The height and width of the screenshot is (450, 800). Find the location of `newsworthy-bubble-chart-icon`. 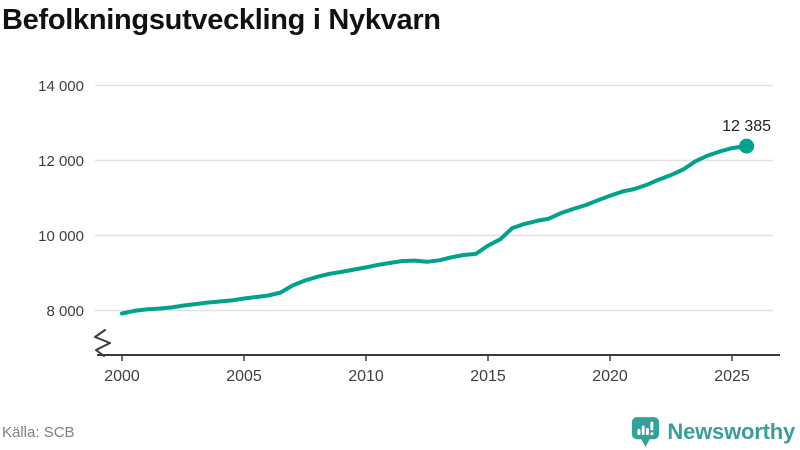

newsworthy-bubble-chart-icon is located at coordinates (646, 432).